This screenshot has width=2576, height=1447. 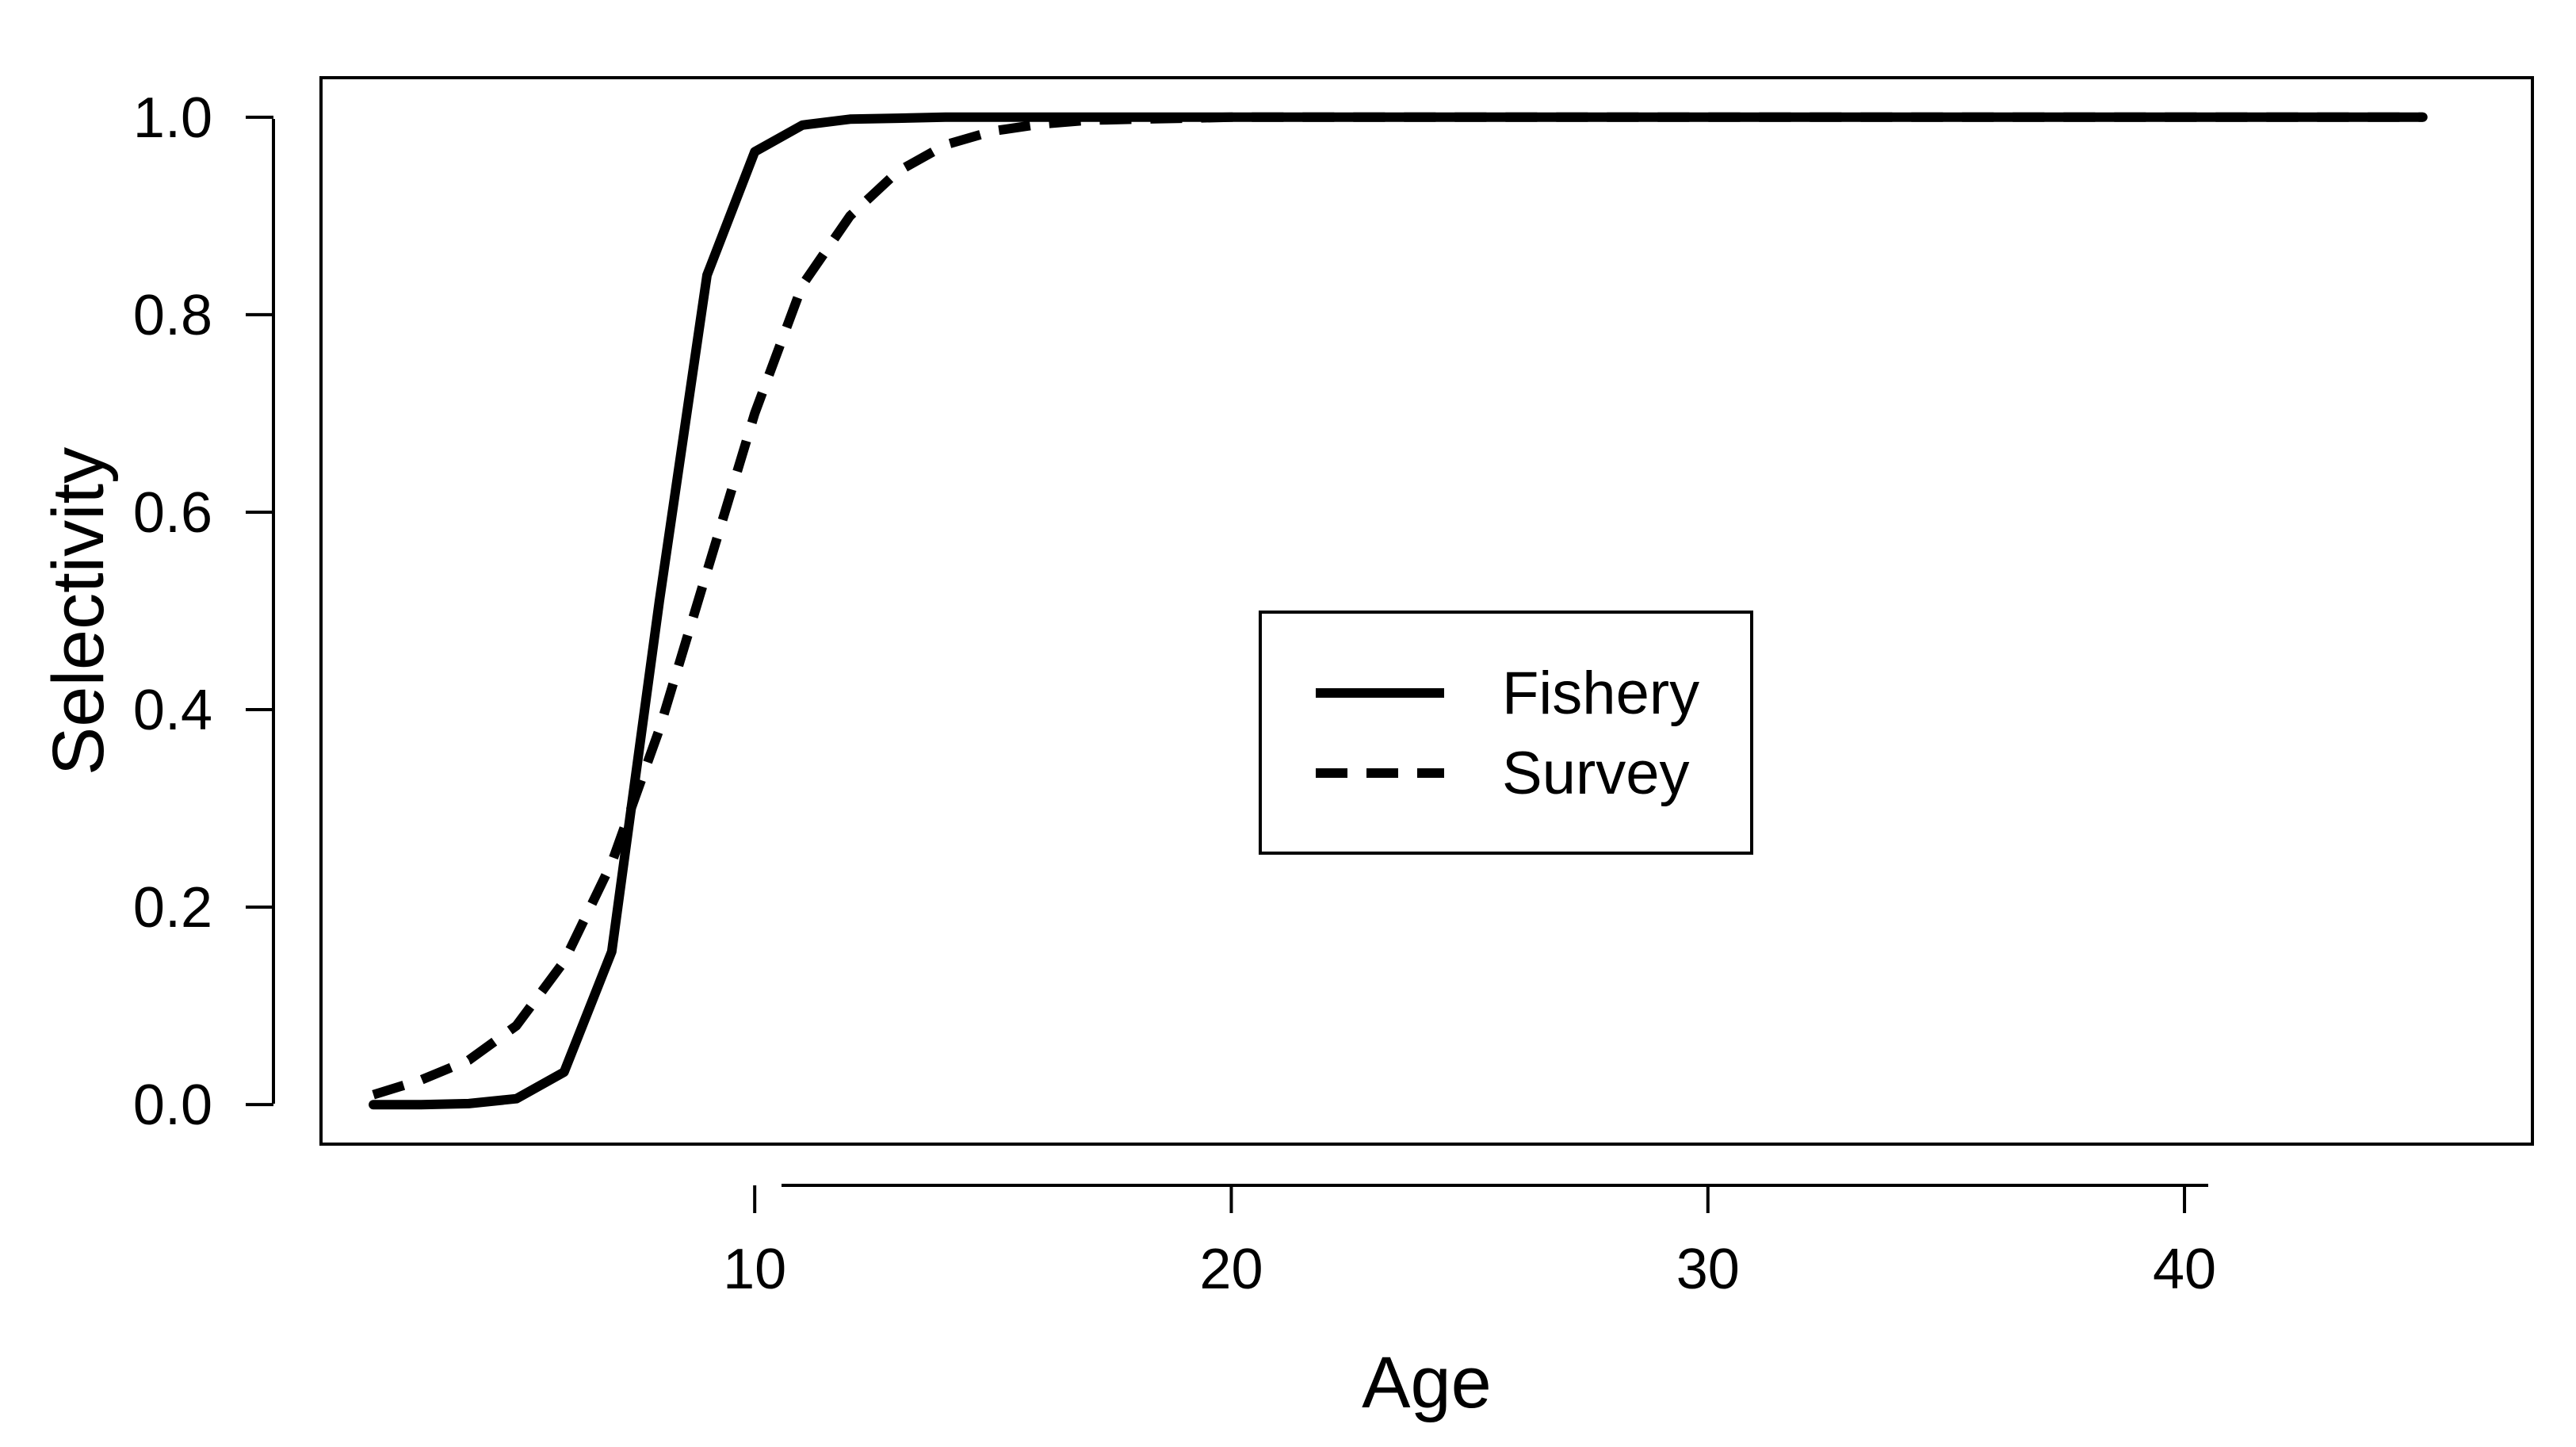 I want to click on x-ticks: 10 20 30 40, so click(x=1469, y=1243).